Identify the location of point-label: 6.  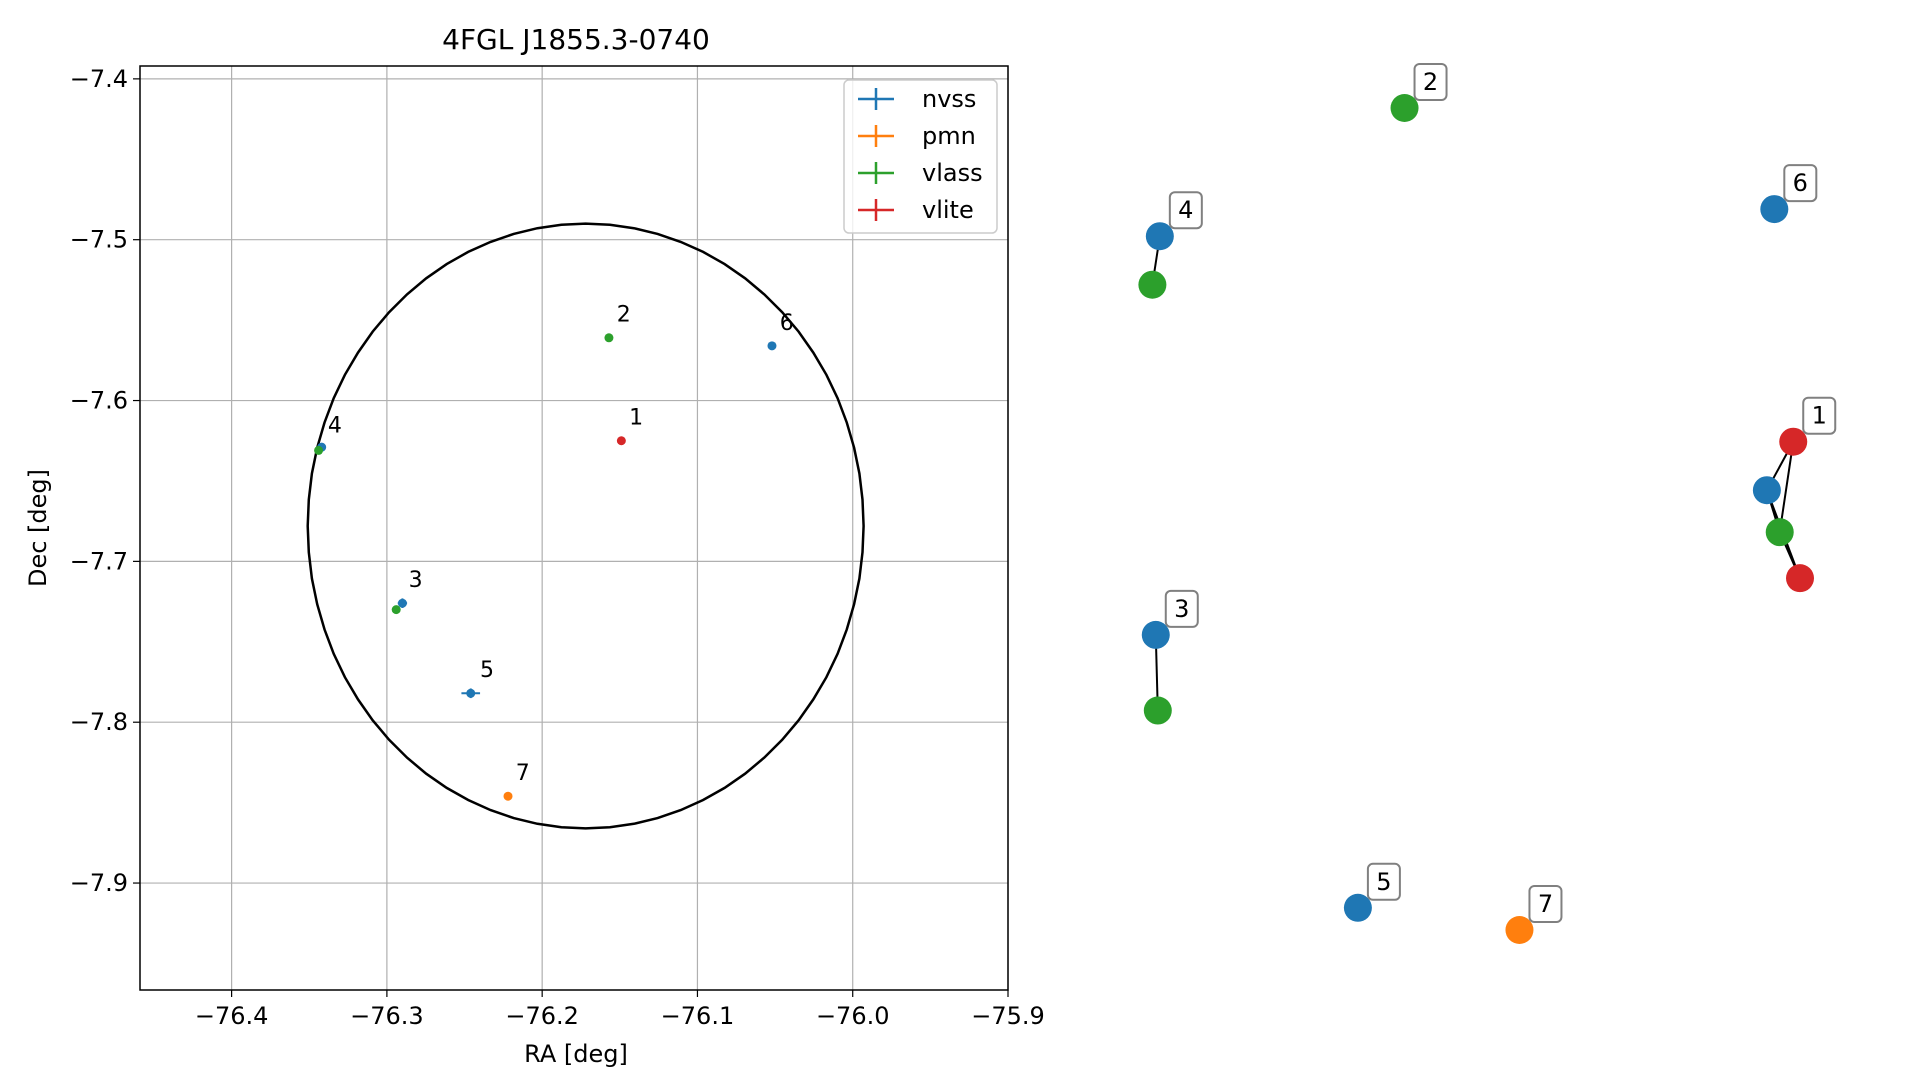
(787, 323).